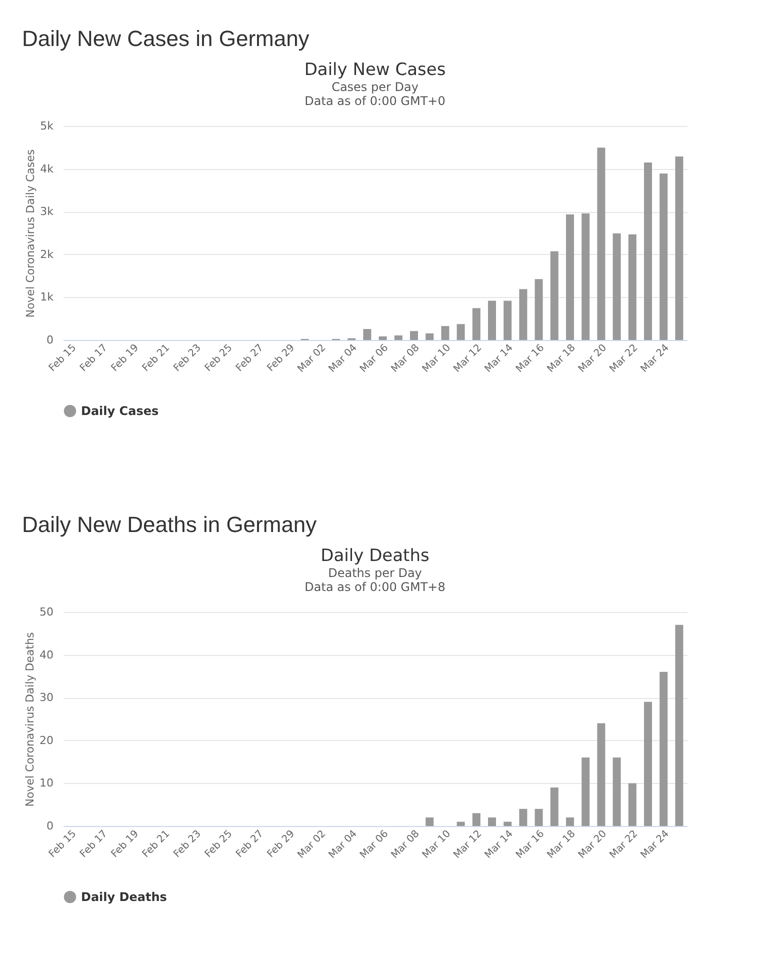 The height and width of the screenshot is (967, 769). I want to click on legend-label: Daily Cases, so click(120, 411).